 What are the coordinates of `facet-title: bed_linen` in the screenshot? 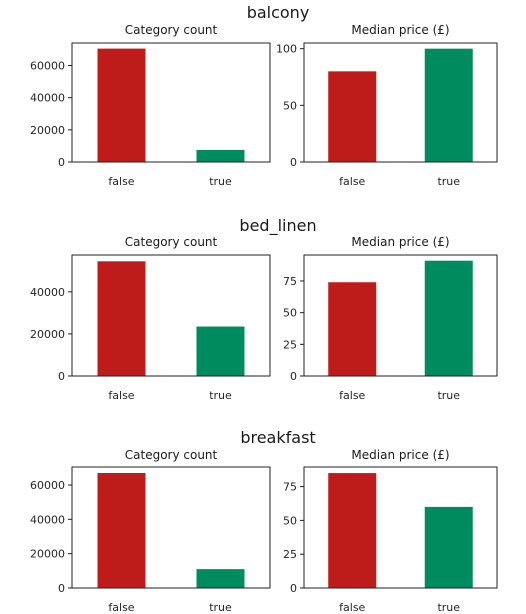 It's located at (277, 226).